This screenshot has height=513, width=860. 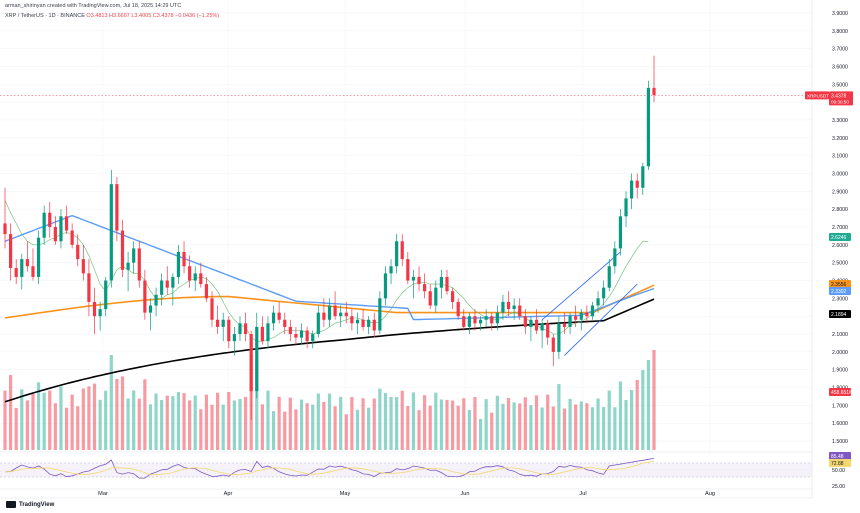 I want to click on y-tick-label: 2.7000, so click(x=840, y=228).